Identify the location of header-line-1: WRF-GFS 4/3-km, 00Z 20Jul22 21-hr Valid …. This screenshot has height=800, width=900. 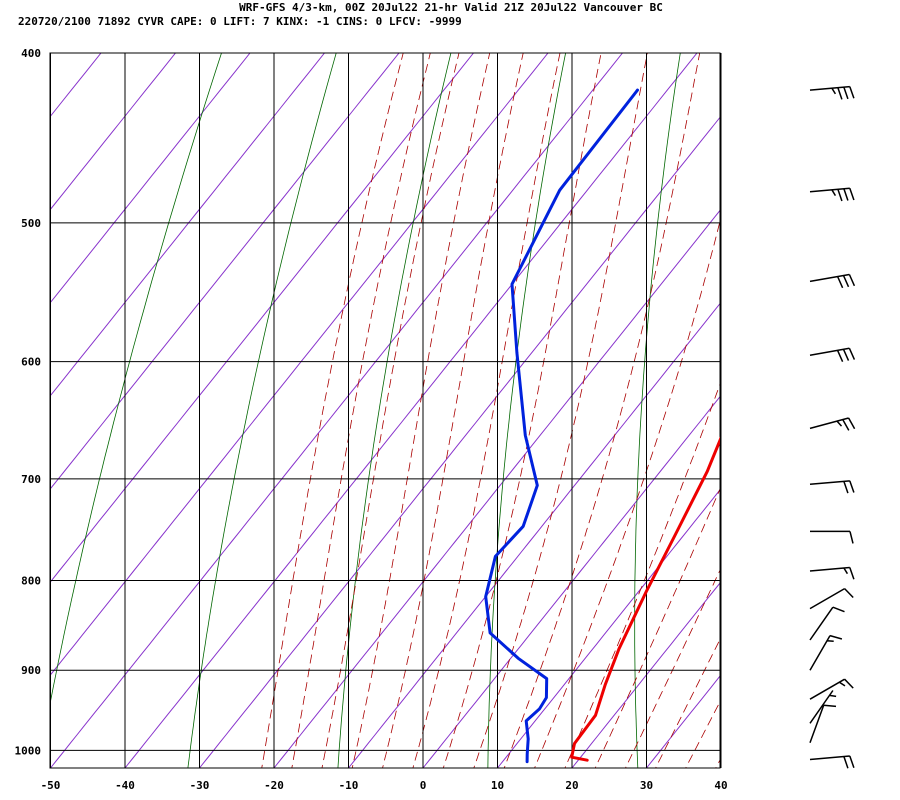
(451, 7).